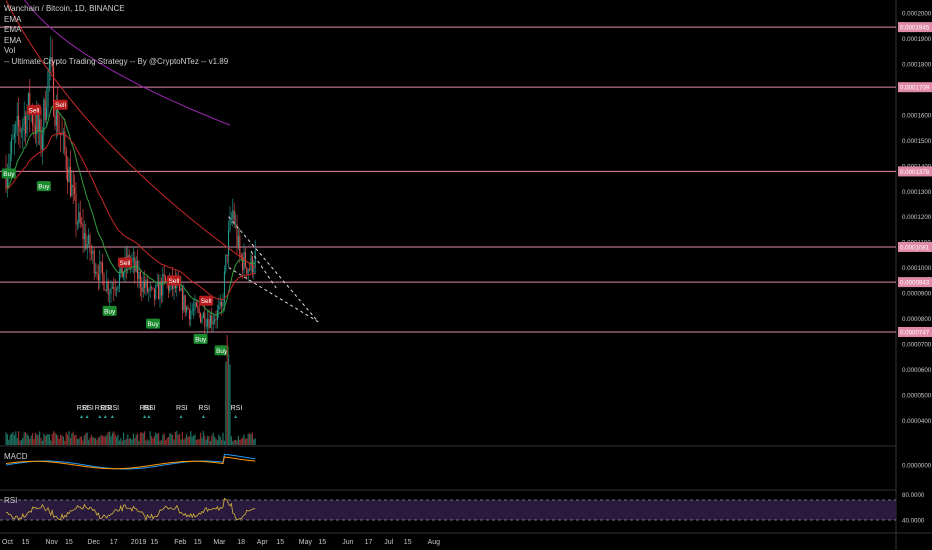  Describe the element at coordinates (273, 295) in the screenshot. I see `triangle-lower-line` at that location.